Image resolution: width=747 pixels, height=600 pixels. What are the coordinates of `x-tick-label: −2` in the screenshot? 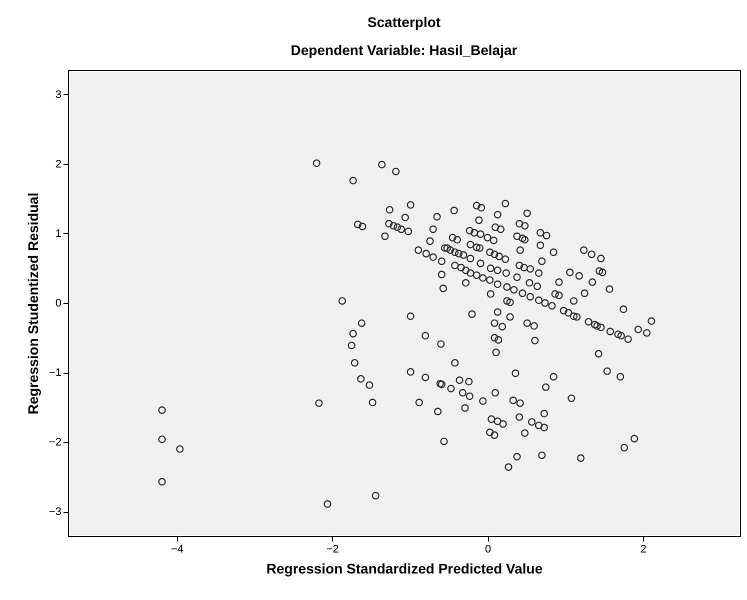 It's located at (332, 550).